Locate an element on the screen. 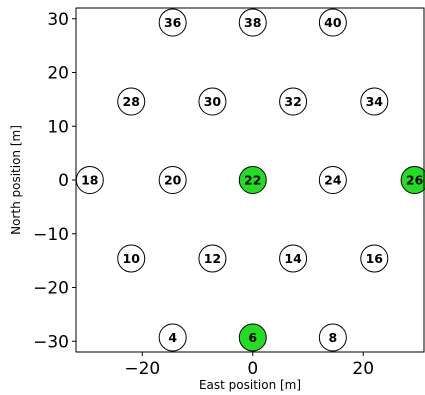 The width and height of the screenshot is (425, 395). antenna-marker-30: 30 is located at coordinates (212, 101).